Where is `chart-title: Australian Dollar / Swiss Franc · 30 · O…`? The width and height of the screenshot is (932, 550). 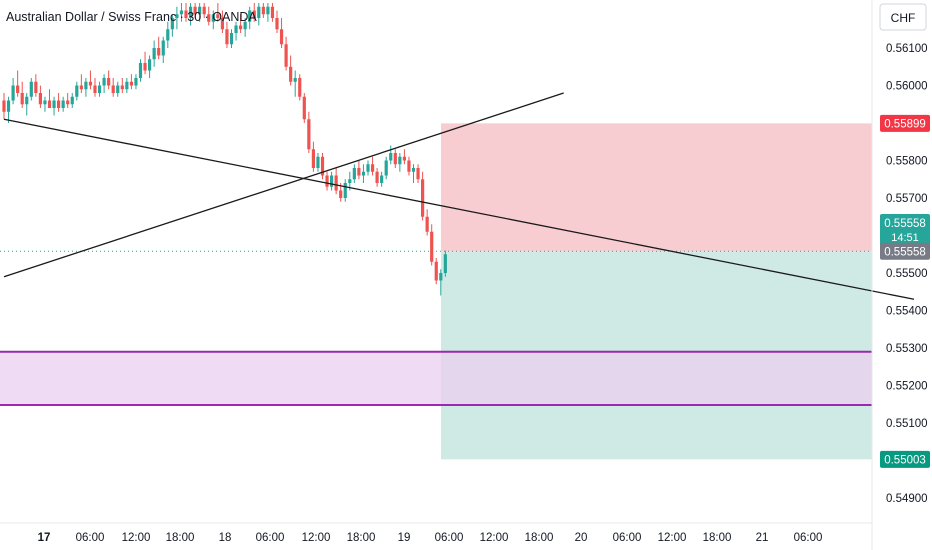
chart-title: Australian Dollar / Swiss Franc · 30 · O… is located at coordinates (131, 17).